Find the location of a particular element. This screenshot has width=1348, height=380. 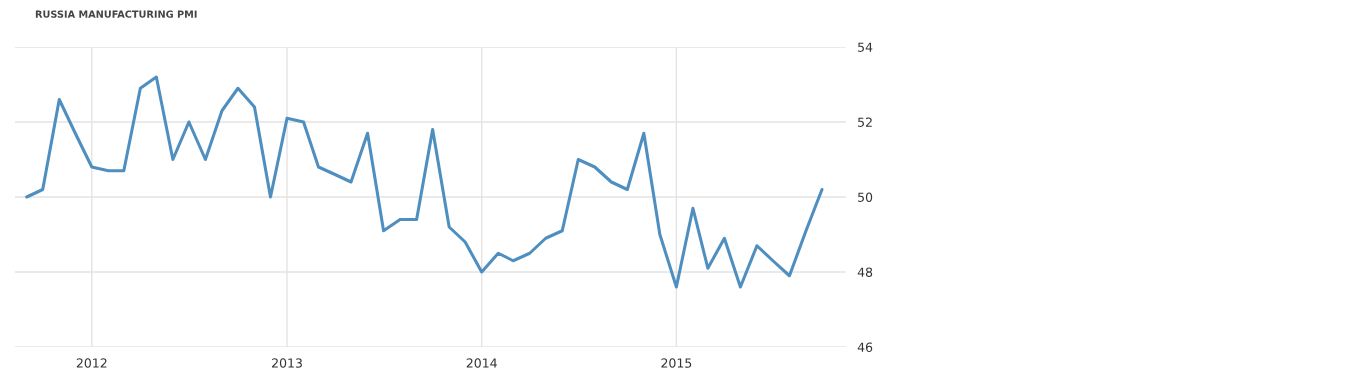

y-tick-label: 48 is located at coordinates (865, 272).